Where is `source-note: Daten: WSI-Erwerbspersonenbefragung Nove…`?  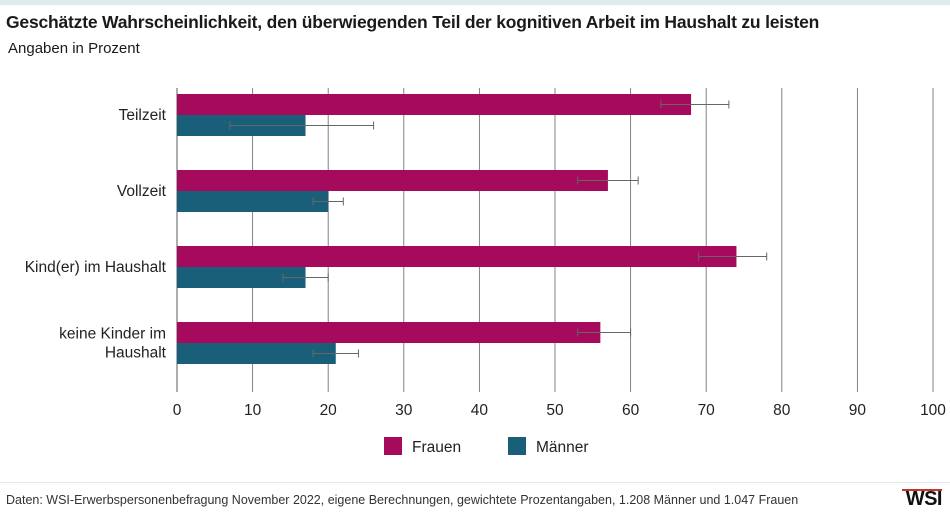
source-note: Daten: WSI-Erwerbspersonenbefragung Nove… is located at coordinates (402, 500).